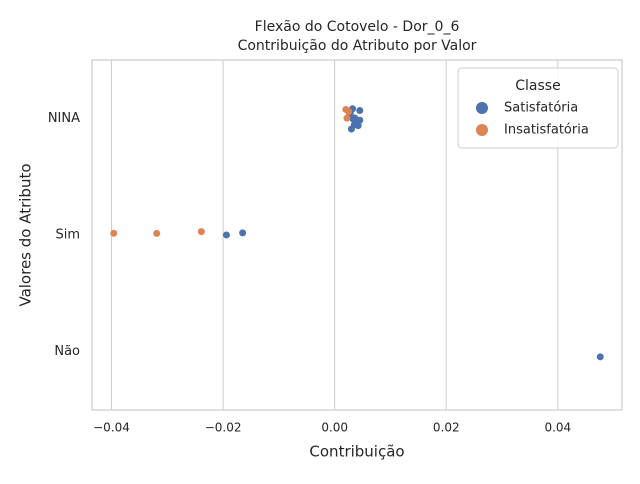 This screenshot has width=640, height=484. Describe the element at coordinates (357, 46) in the screenshot. I see `chart-subtitle: Contribuição do Atributo por Valor` at that location.